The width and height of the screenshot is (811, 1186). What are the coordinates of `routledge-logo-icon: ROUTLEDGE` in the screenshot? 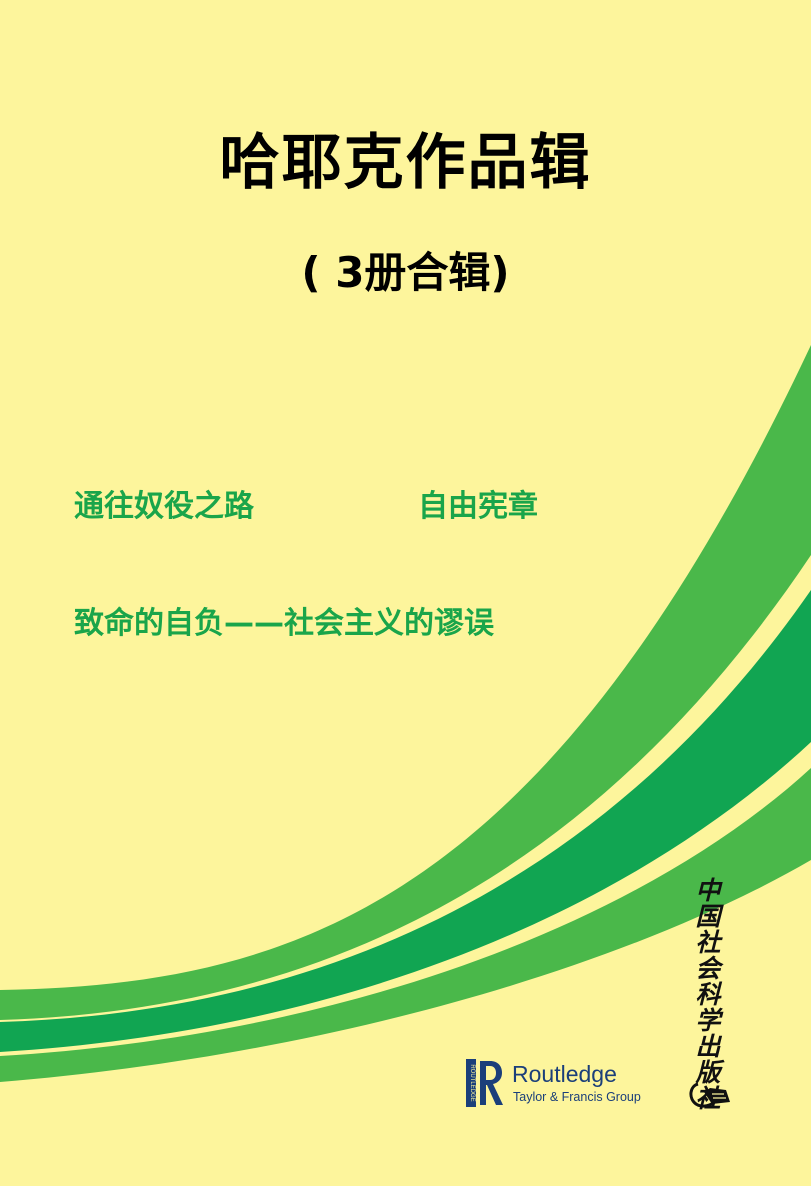 It's located at (484, 1083).